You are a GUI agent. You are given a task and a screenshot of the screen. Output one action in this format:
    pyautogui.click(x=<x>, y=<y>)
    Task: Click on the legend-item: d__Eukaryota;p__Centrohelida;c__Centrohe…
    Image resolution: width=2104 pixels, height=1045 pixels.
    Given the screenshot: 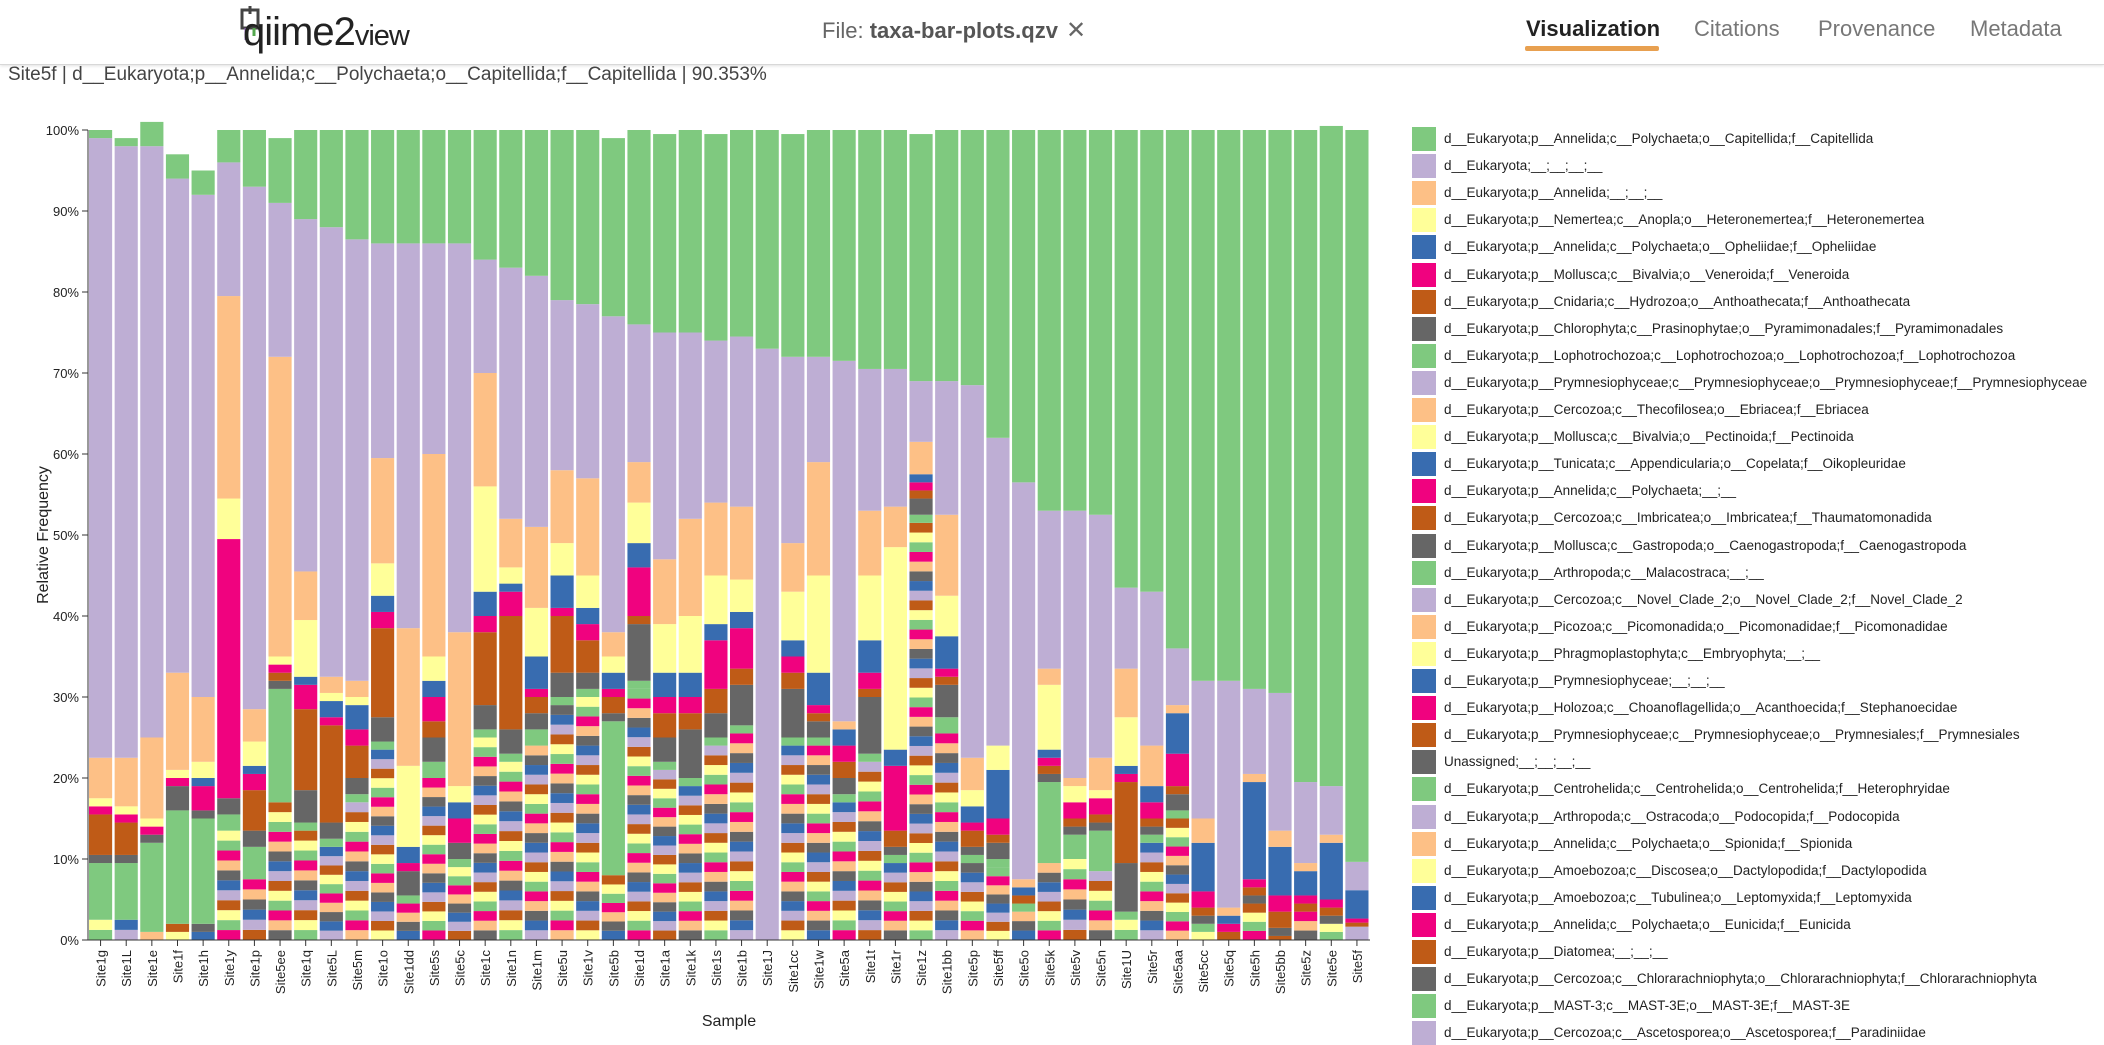 What is the action you would take?
    pyautogui.click(x=1755, y=789)
    